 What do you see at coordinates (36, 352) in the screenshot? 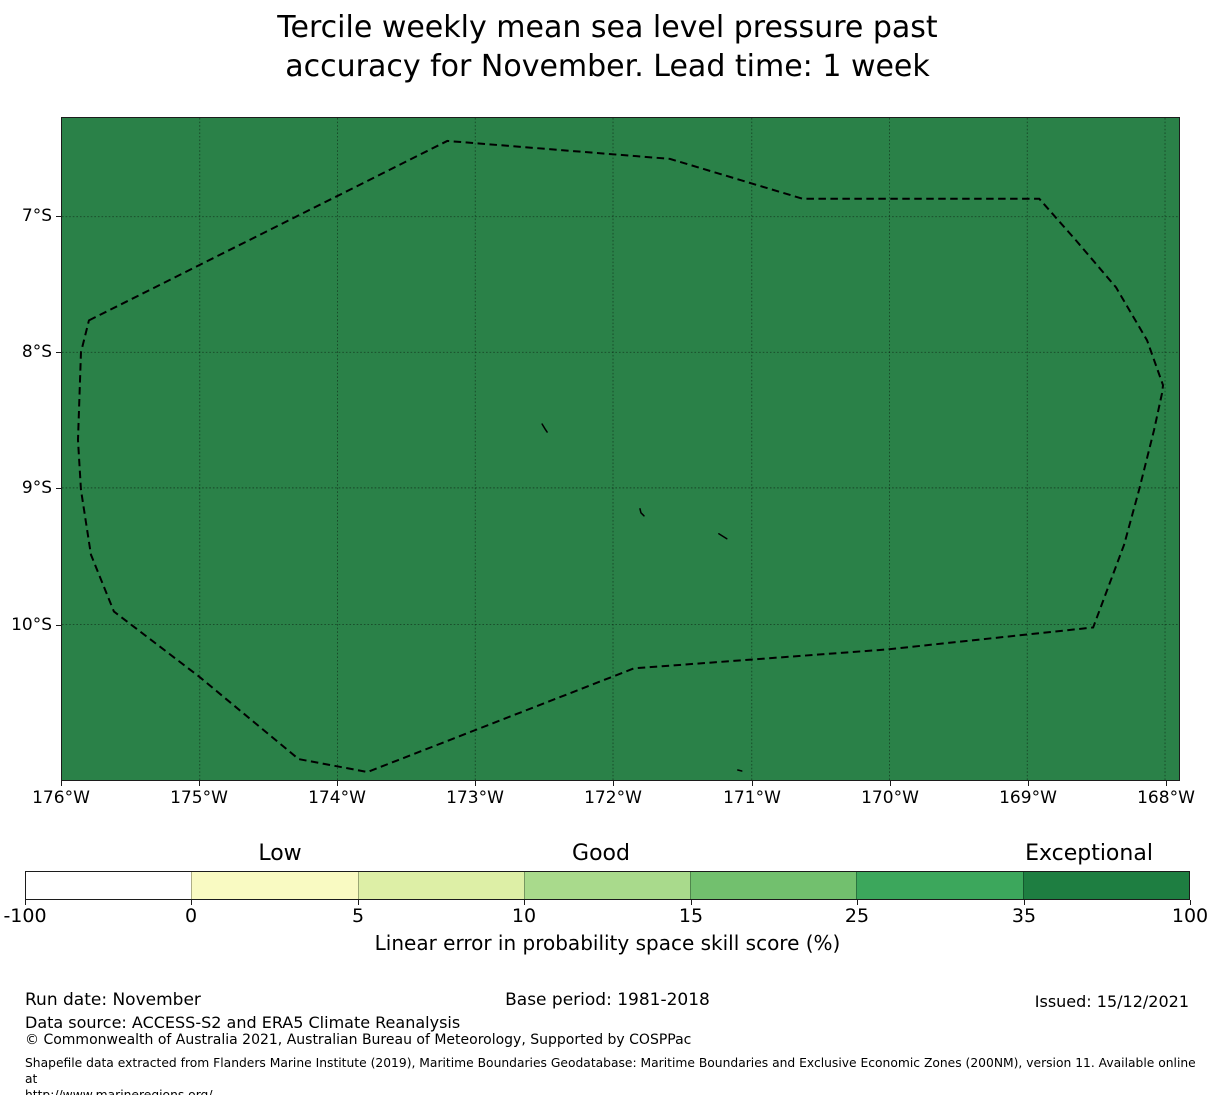
I see `y-tick-label: 8°S` at bounding box center [36, 352].